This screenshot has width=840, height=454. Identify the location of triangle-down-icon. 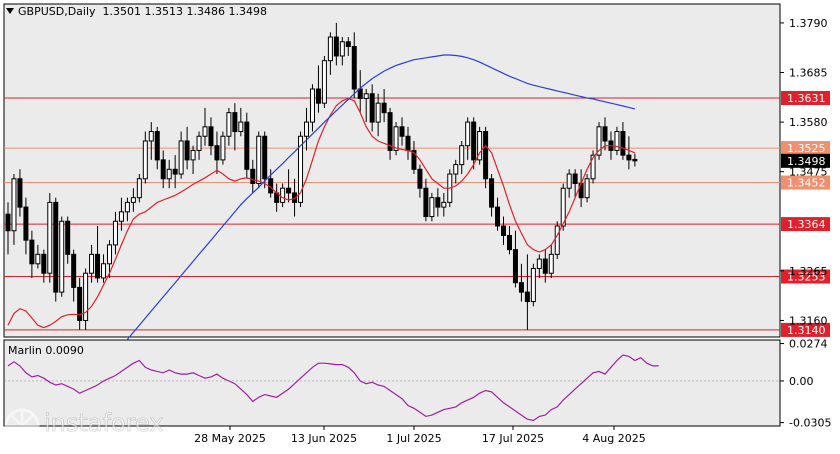
(10, 11).